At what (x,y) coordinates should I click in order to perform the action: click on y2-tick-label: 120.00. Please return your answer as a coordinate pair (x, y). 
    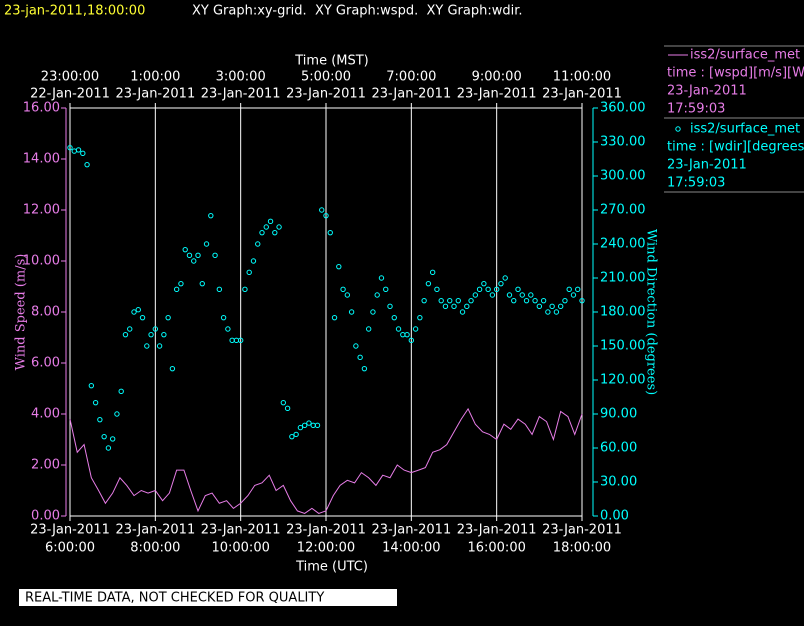
    Looking at the image, I should click on (623, 380).